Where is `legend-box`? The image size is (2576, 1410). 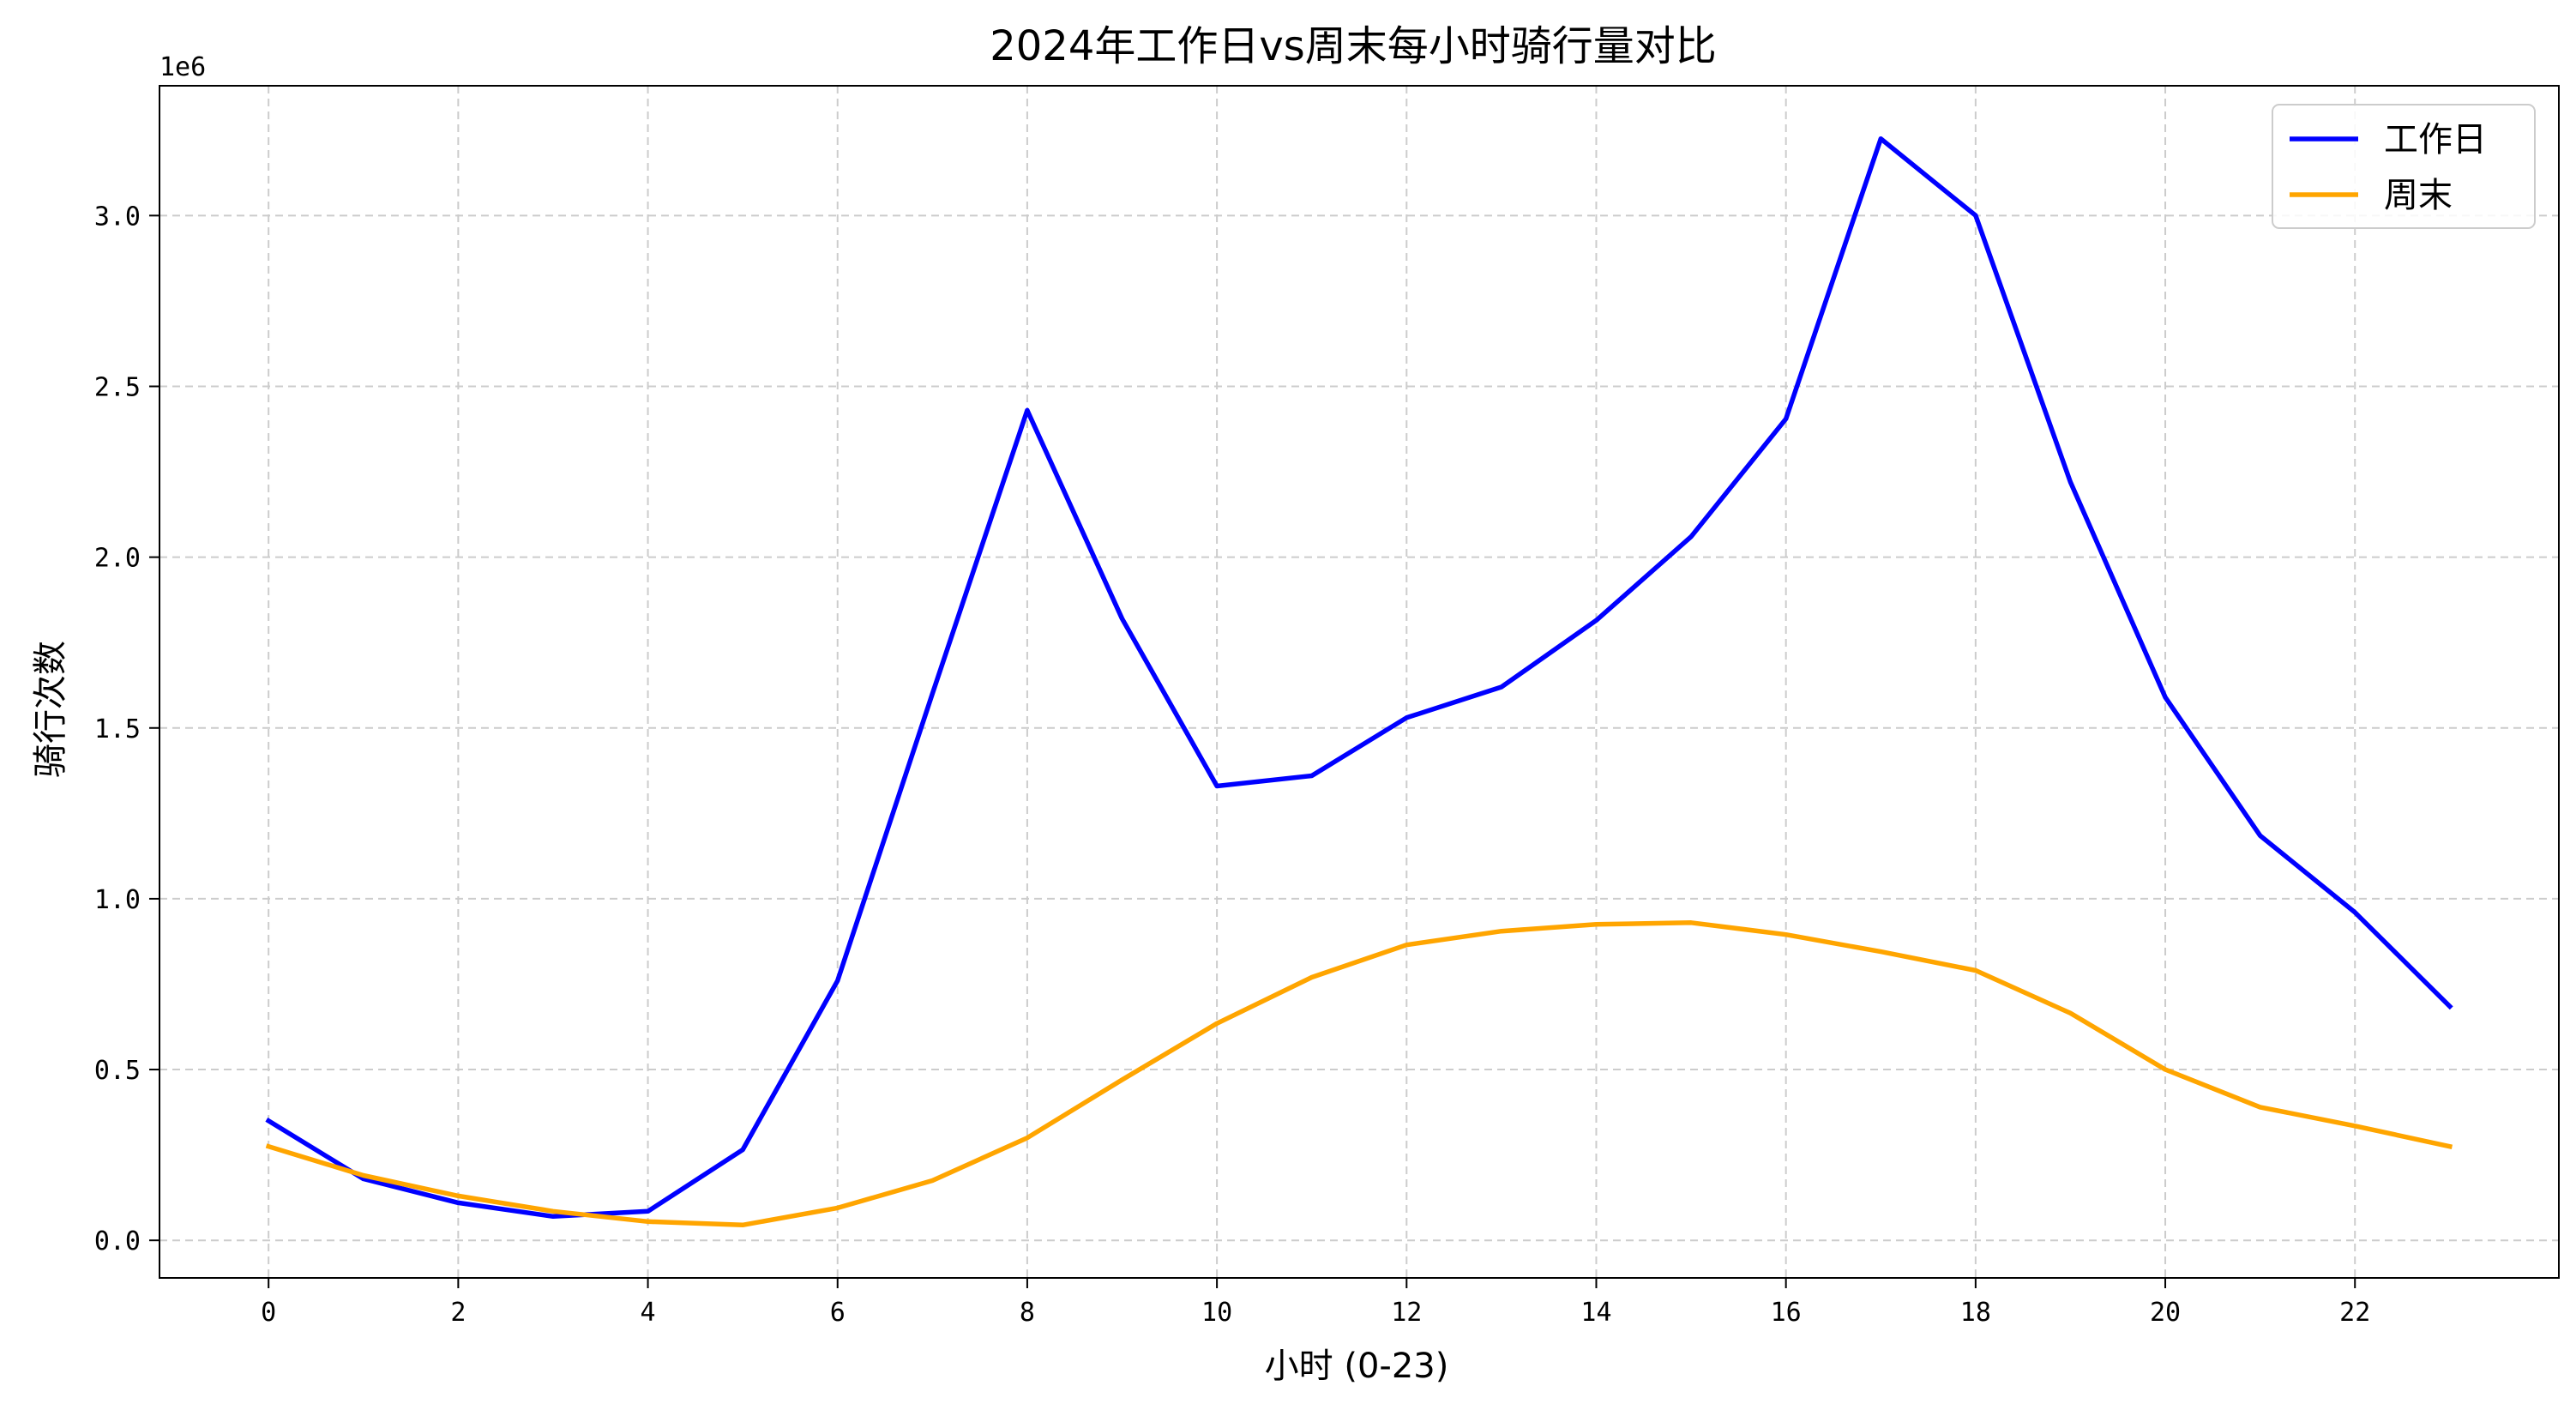
legend-box is located at coordinates (2404, 166).